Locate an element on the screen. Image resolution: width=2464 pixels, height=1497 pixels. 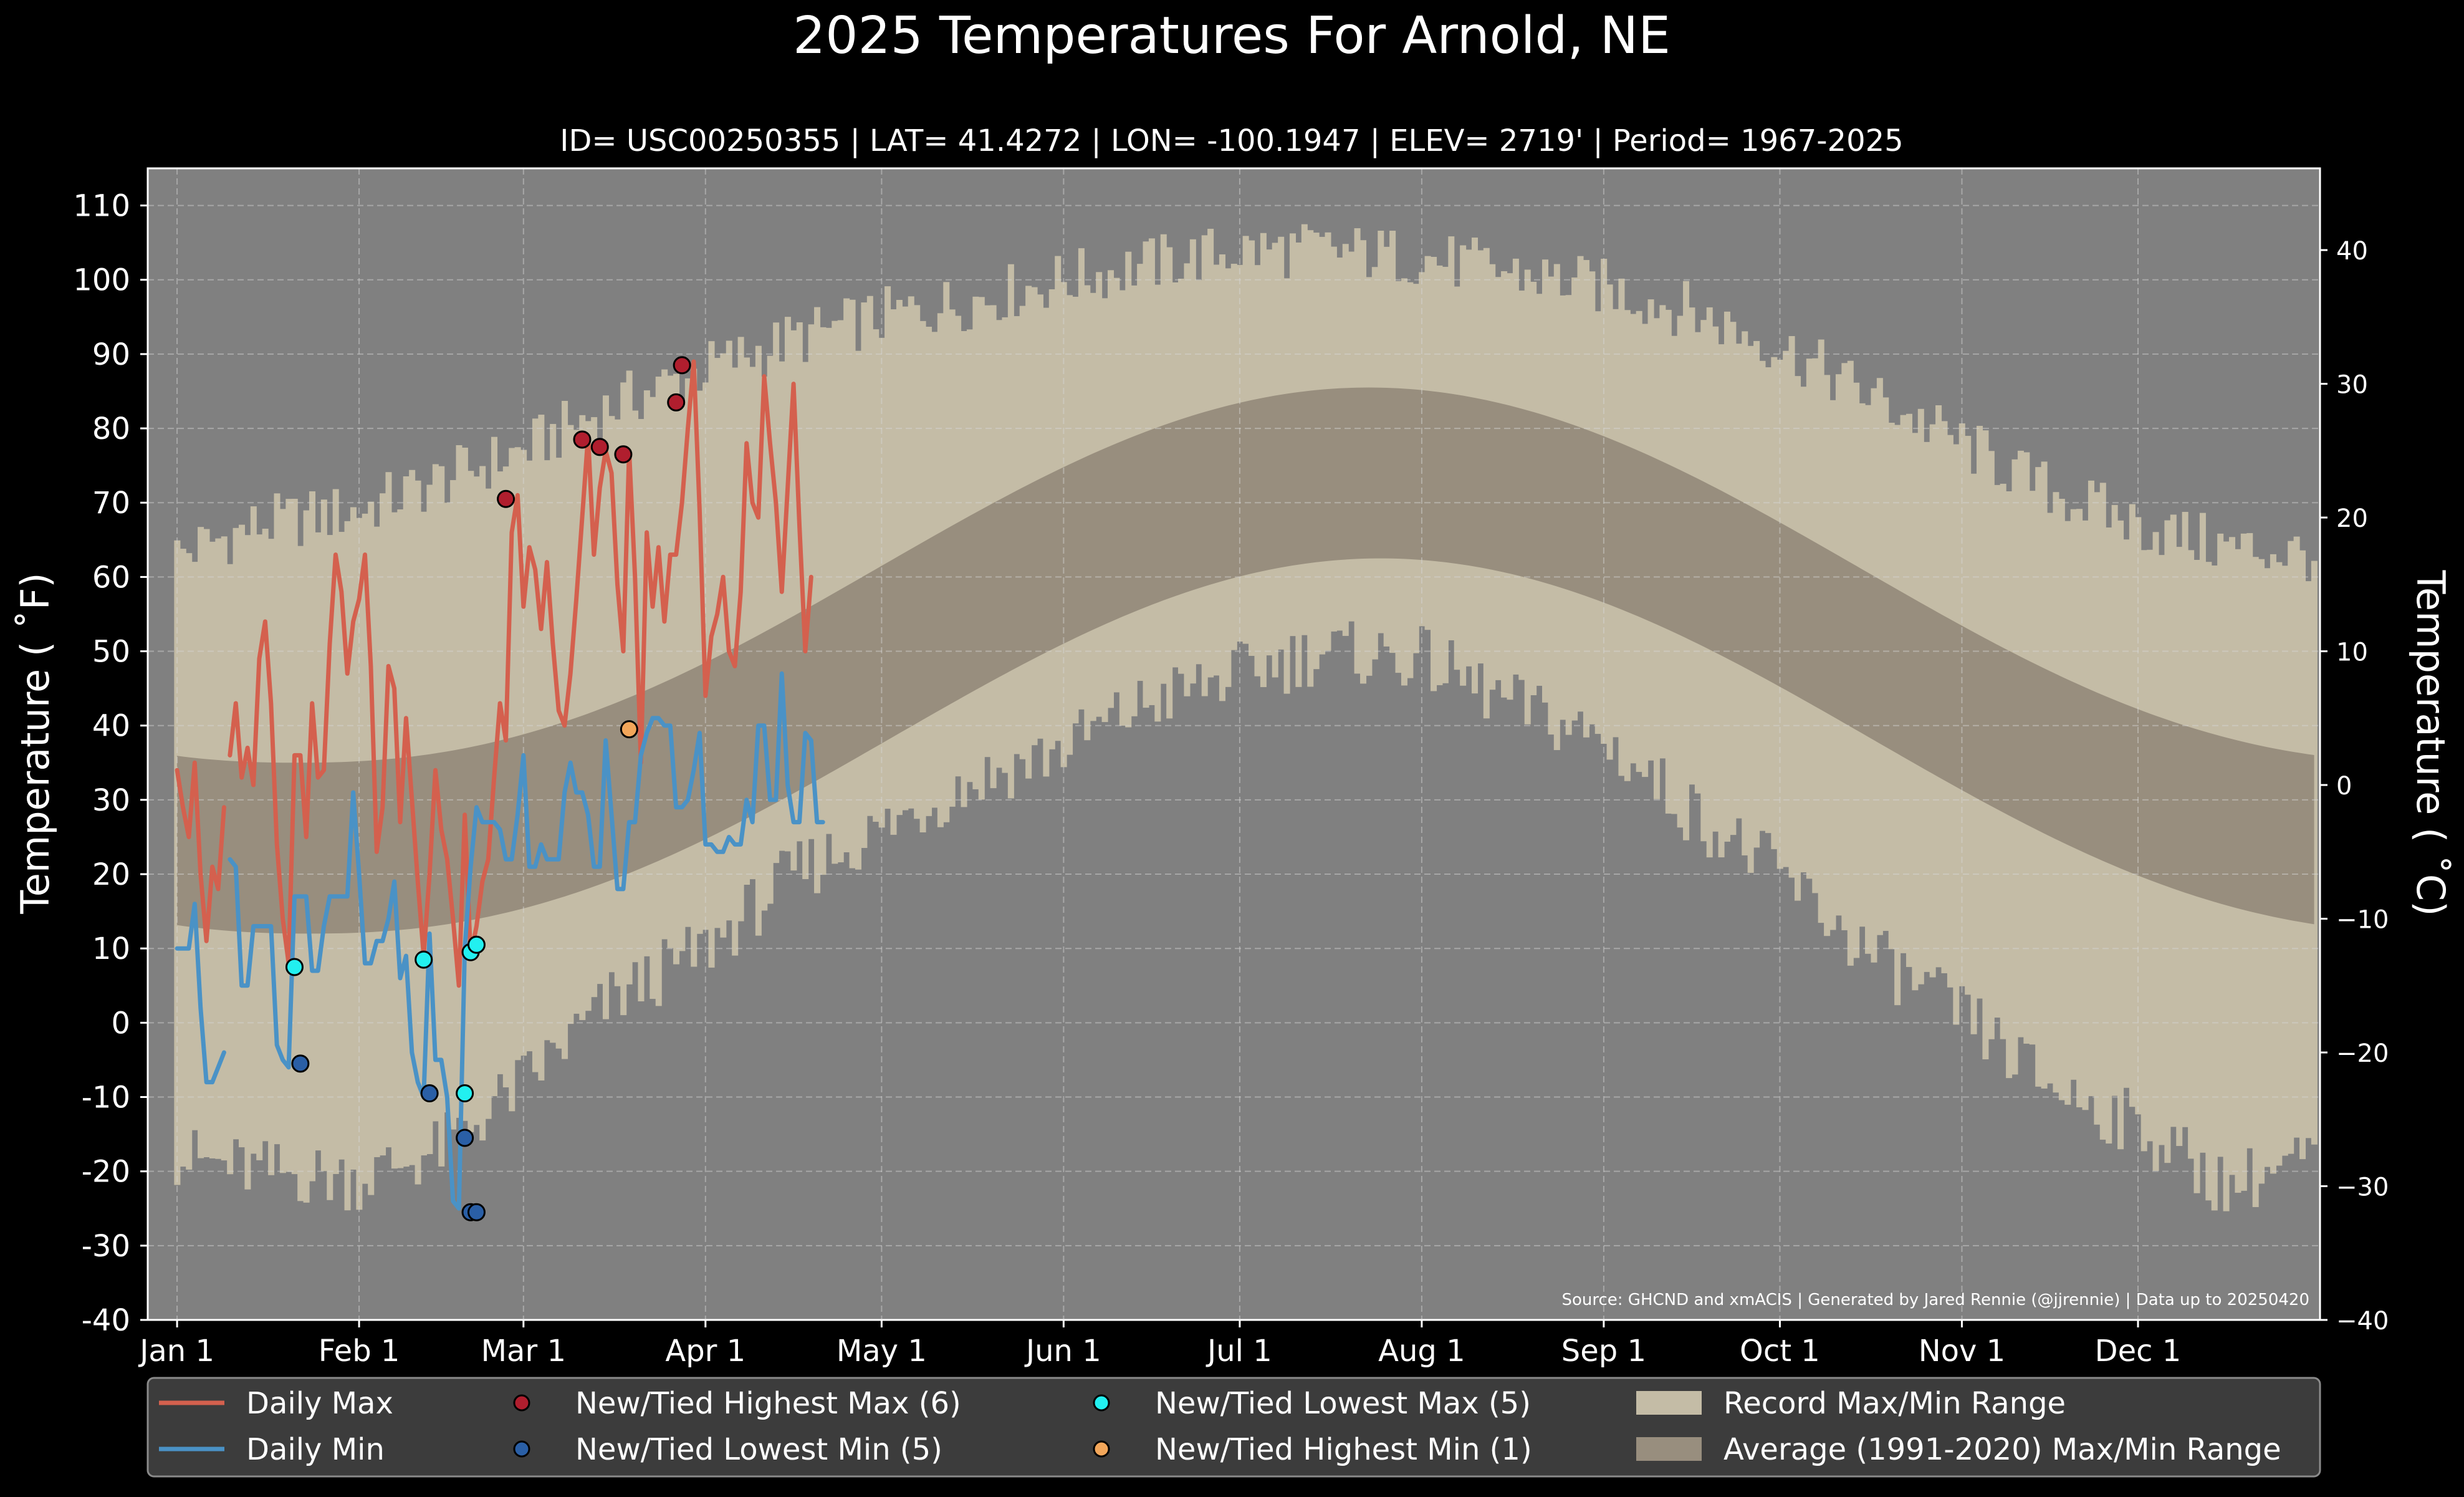
legend-label: New/Tied Highest Min (1) is located at coordinates (1344, 1449).